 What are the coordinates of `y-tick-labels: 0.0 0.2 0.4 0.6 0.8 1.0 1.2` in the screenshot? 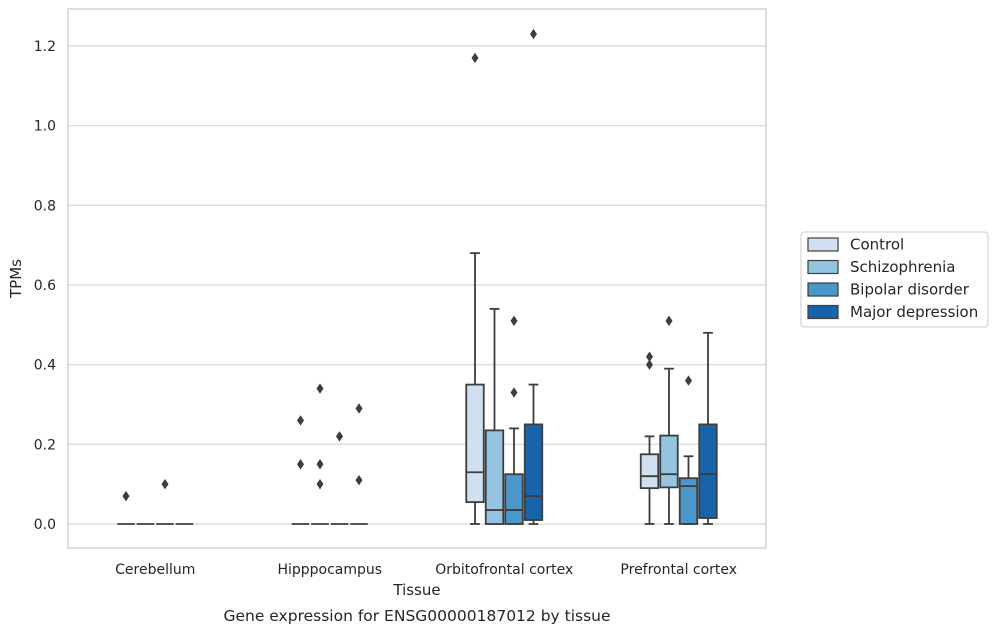 It's located at (45, 286).